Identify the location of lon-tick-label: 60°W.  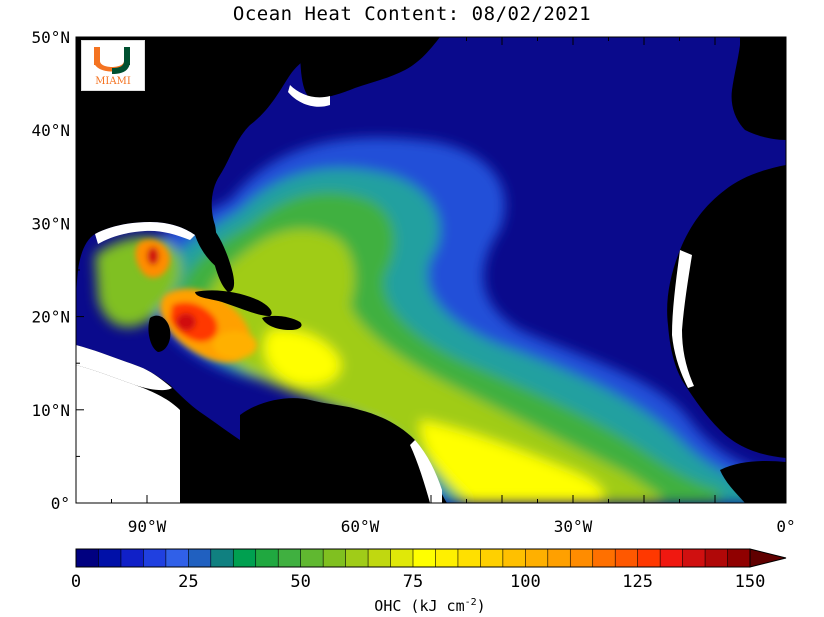
(360, 526).